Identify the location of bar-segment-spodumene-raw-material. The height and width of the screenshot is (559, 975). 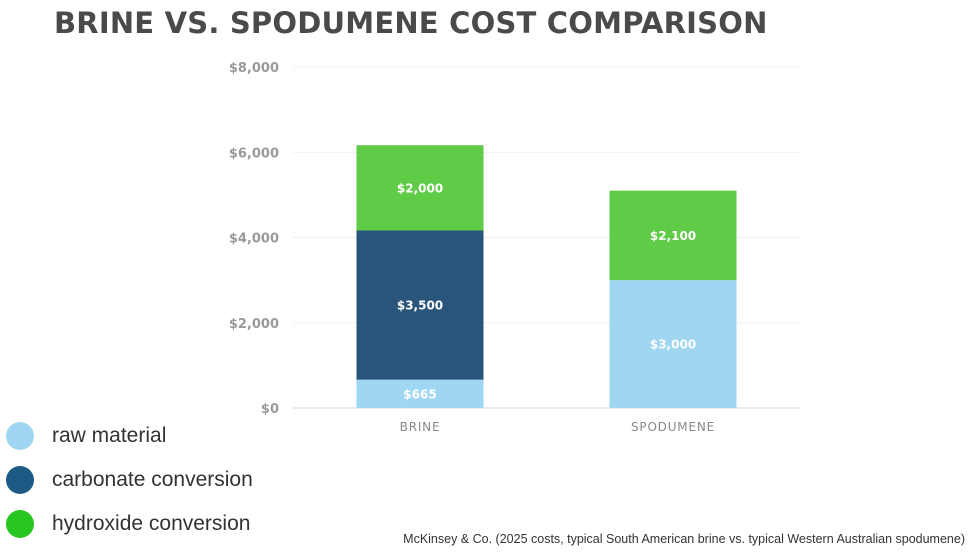
(673, 344).